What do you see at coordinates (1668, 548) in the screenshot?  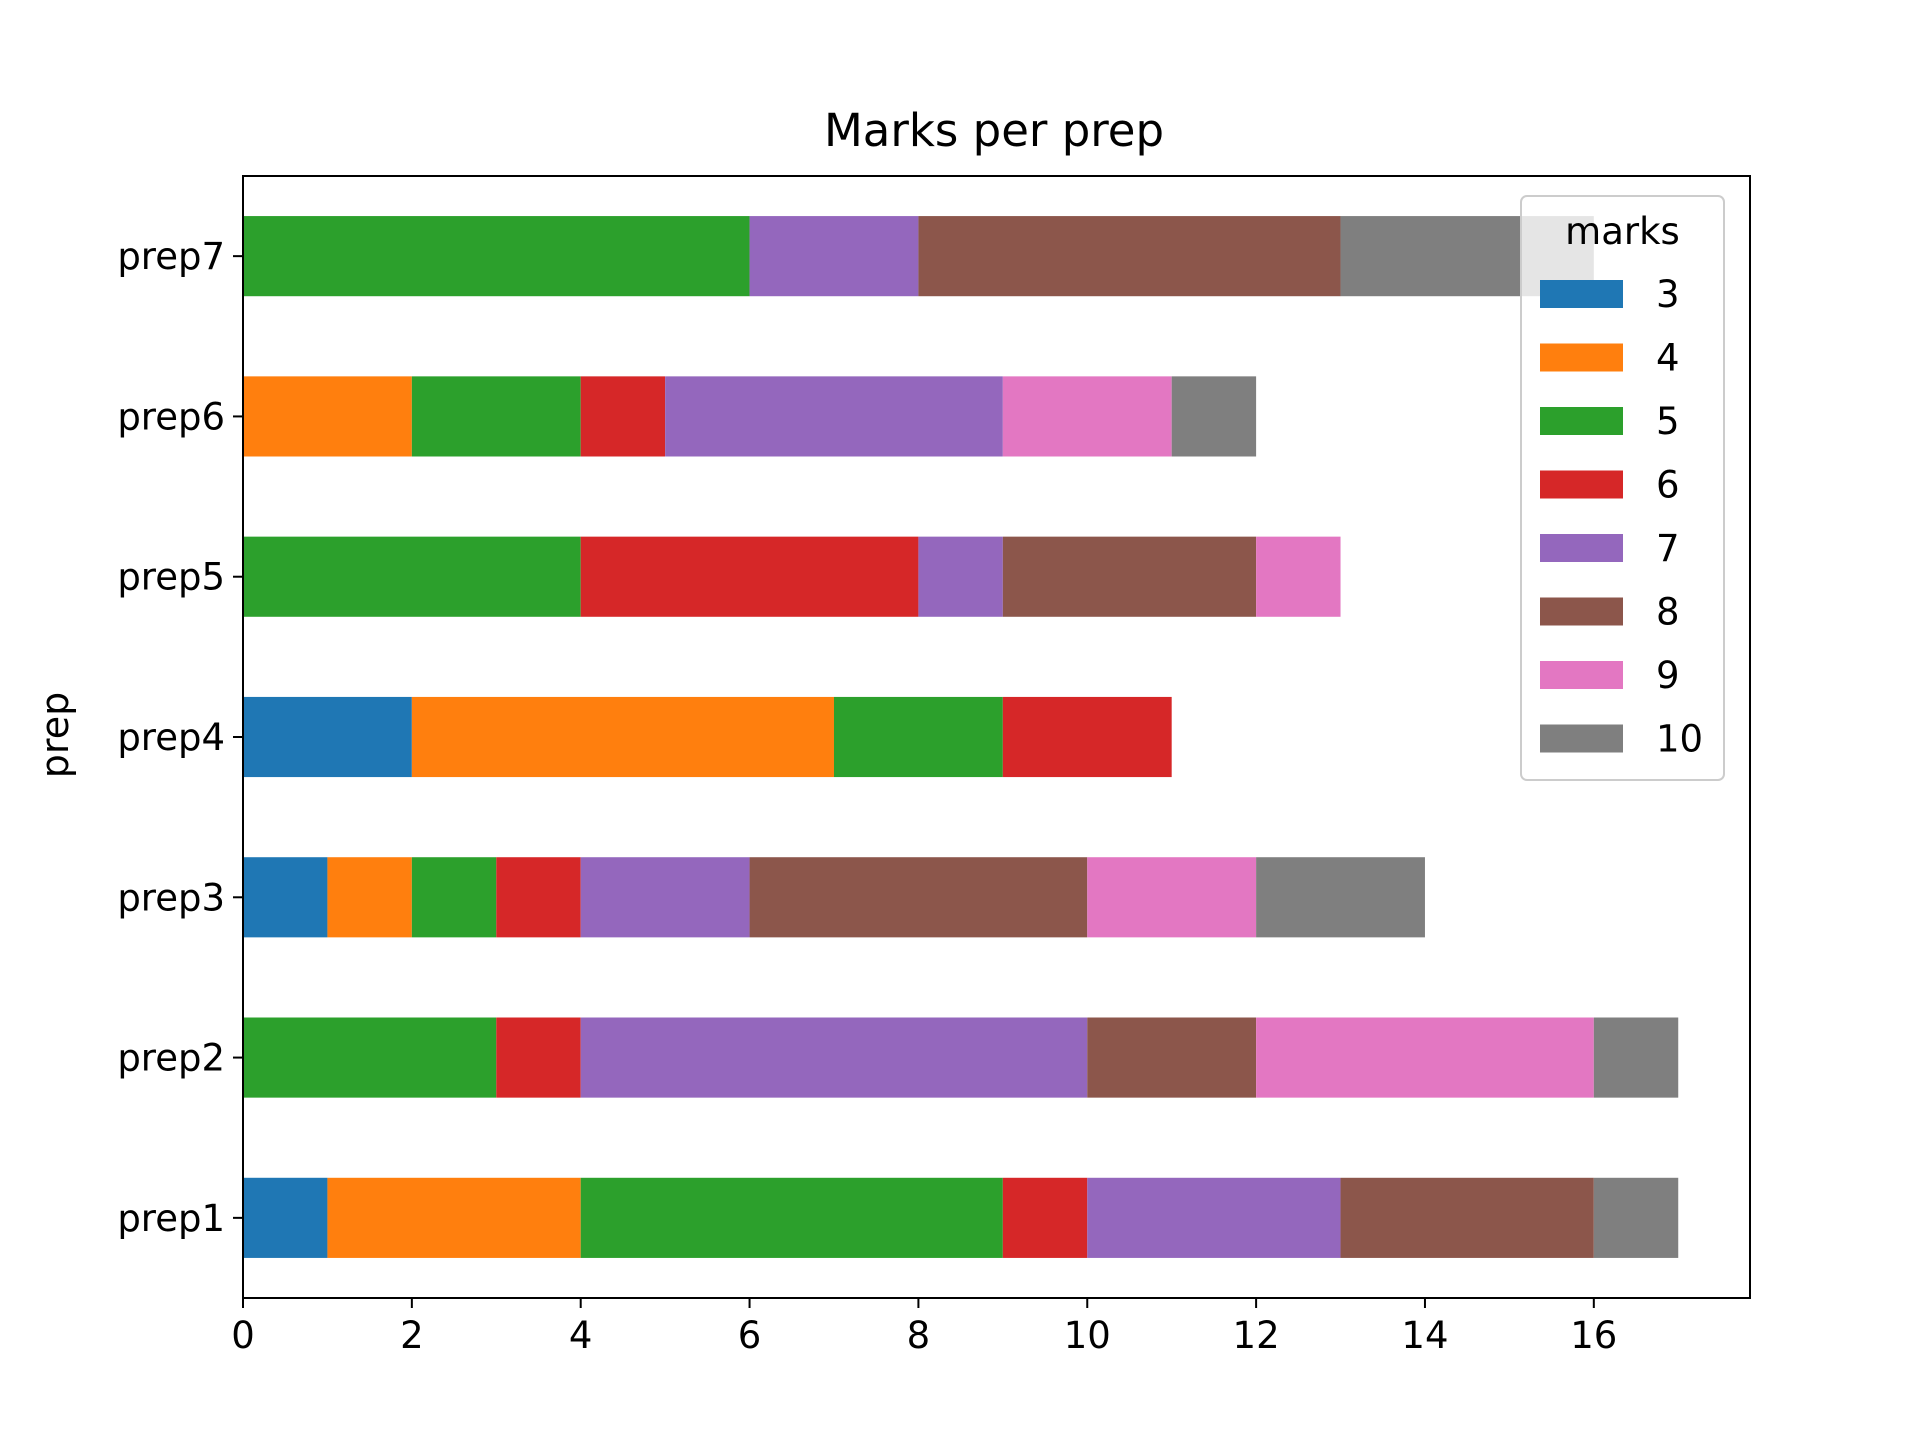 I see `legend-label-7: 7` at bounding box center [1668, 548].